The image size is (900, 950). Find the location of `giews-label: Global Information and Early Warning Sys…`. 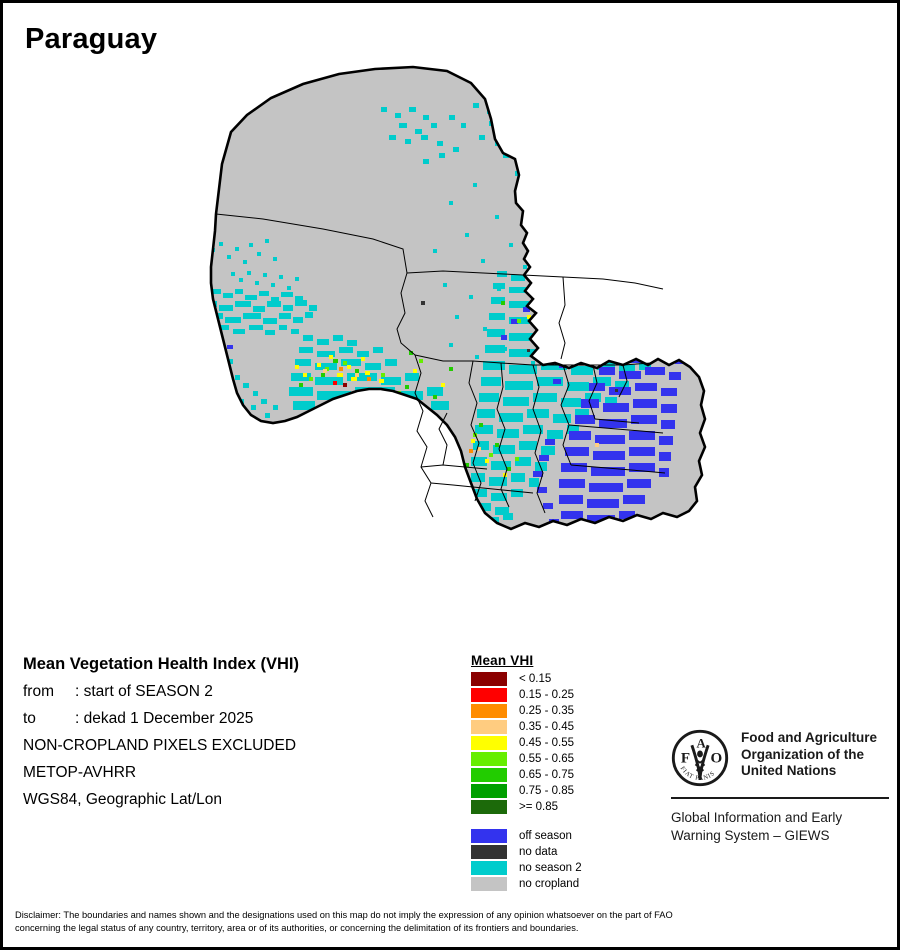

giews-label: Global Information and Early Warning Sys… is located at coordinates (781, 826).